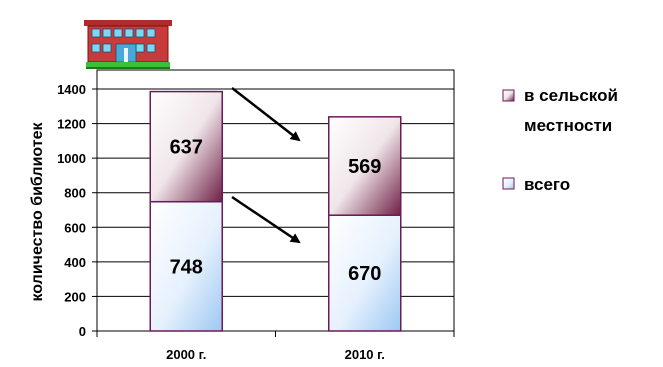  I want to click on y-tick-label: 1200, so click(71, 124).